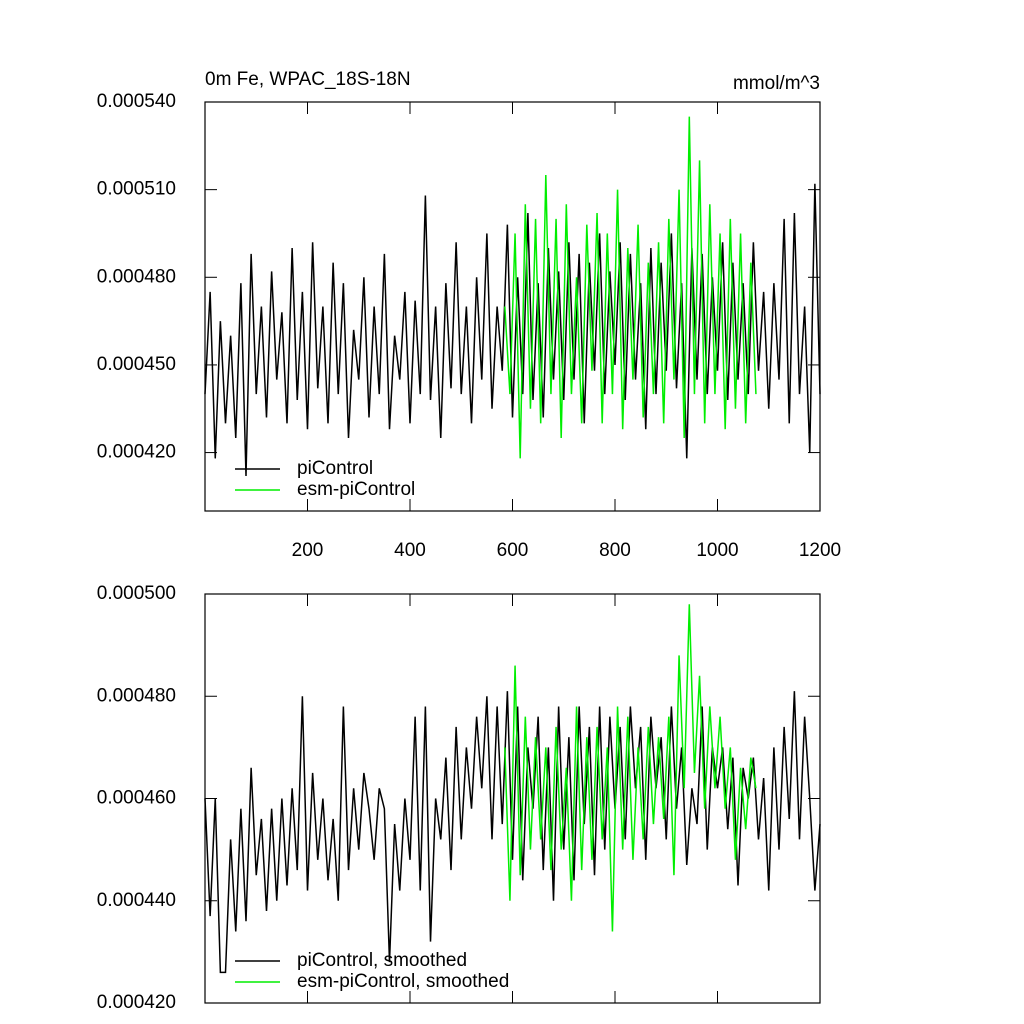  What do you see at coordinates (615, 550) in the screenshot?
I see `x-tick-label: 800` at bounding box center [615, 550].